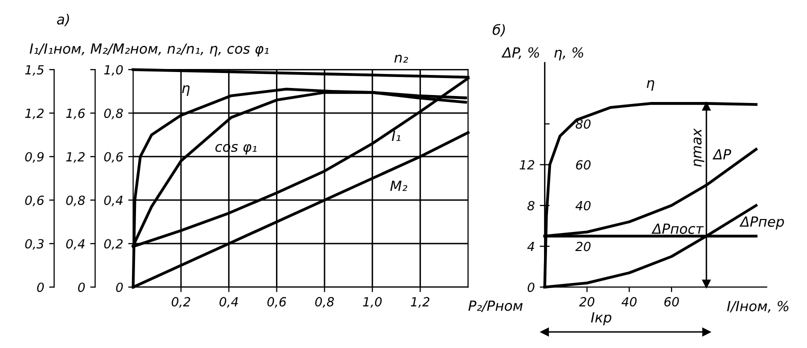 This screenshot has width=807, height=348. What do you see at coordinates (583, 165) in the screenshot?
I see `y2-tick-label: 60` at bounding box center [583, 165].